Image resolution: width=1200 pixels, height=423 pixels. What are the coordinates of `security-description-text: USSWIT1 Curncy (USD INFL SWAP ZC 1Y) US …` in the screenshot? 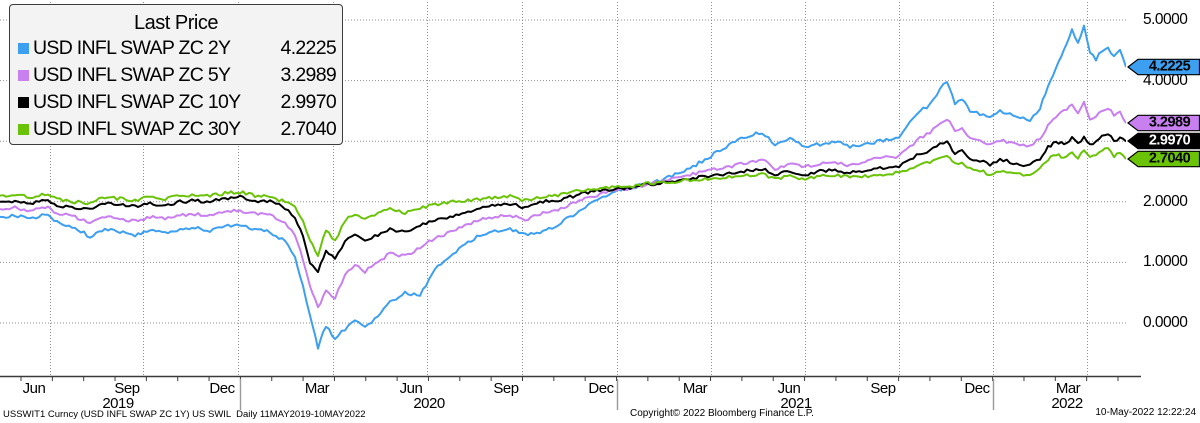 It's located at (184, 414).